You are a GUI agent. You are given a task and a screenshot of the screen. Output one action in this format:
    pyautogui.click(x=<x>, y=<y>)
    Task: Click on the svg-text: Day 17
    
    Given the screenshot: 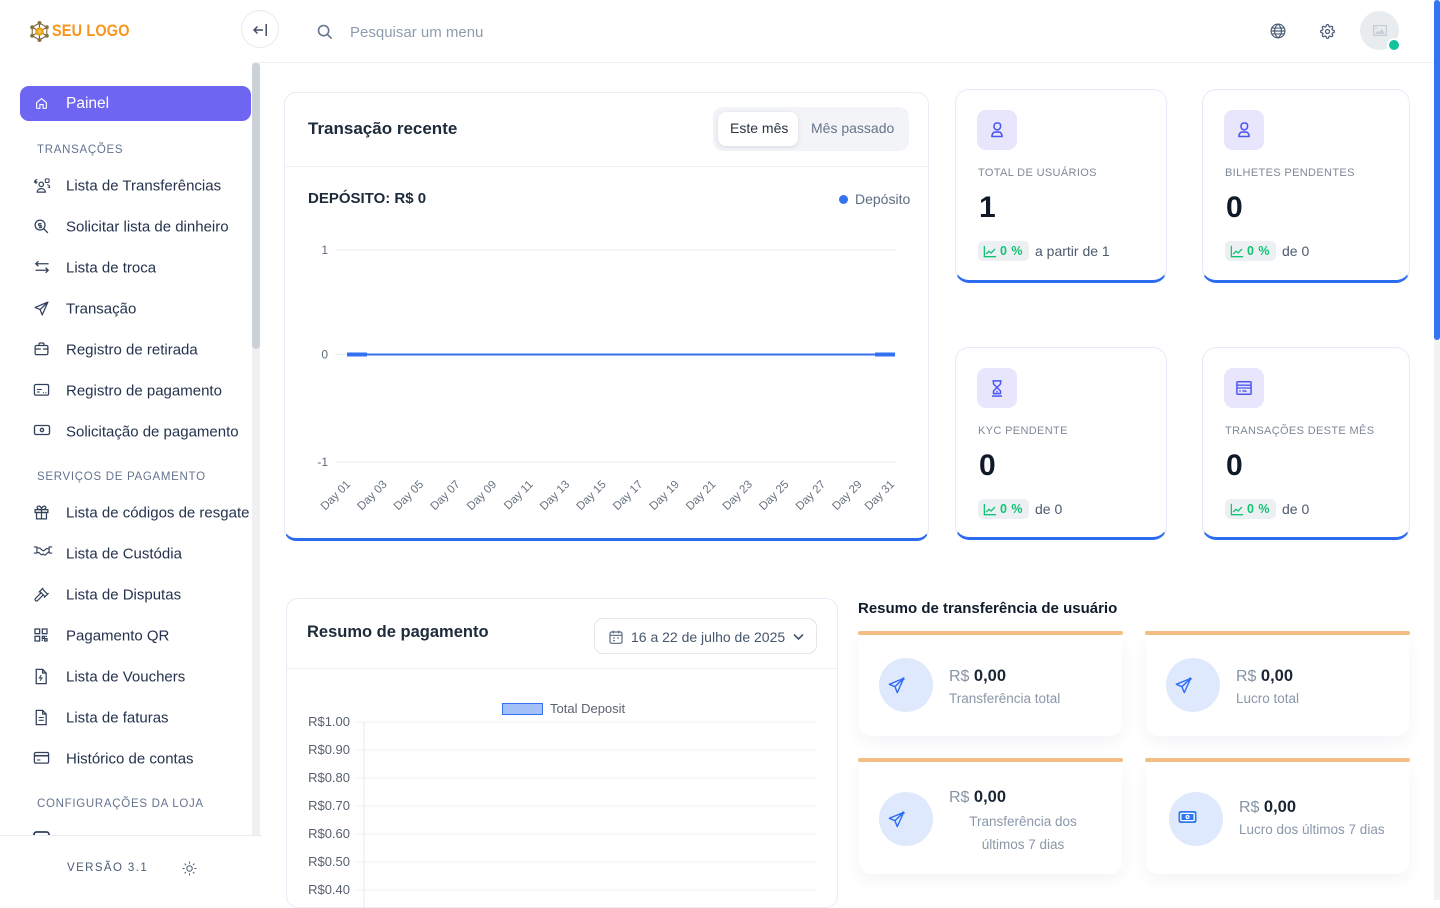 What is the action you would take?
    pyautogui.click(x=628, y=496)
    